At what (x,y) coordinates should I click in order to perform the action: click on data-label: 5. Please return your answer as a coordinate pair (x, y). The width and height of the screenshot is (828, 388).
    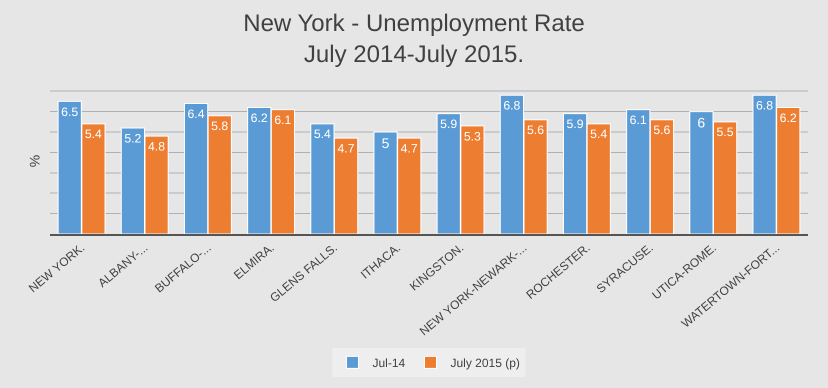
    Looking at the image, I should click on (386, 143).